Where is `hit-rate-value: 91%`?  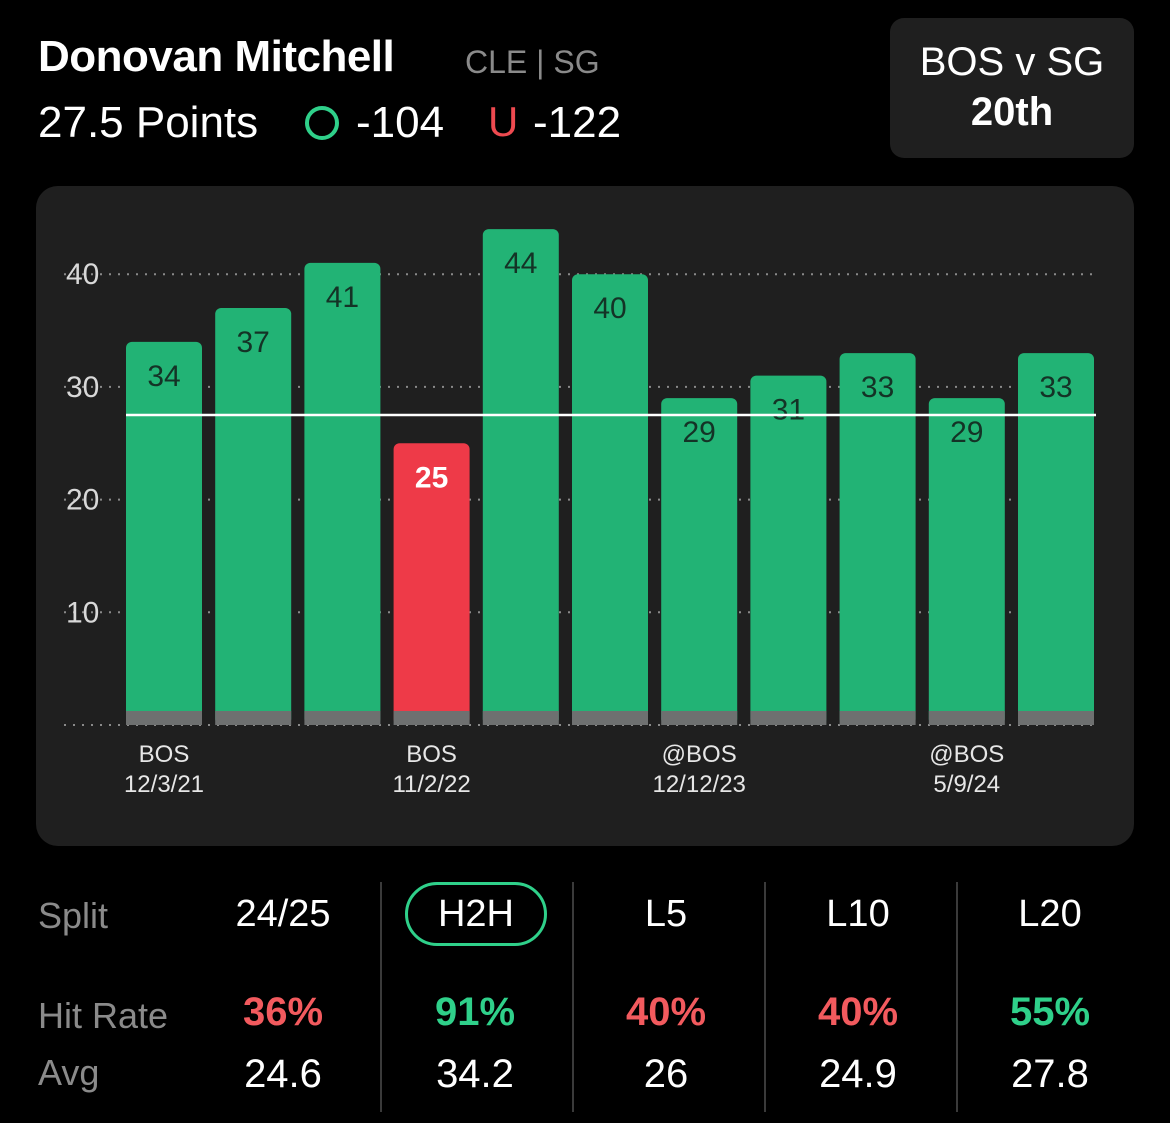 hit-rate-value: 91% is located at coordinates (475, 1012).